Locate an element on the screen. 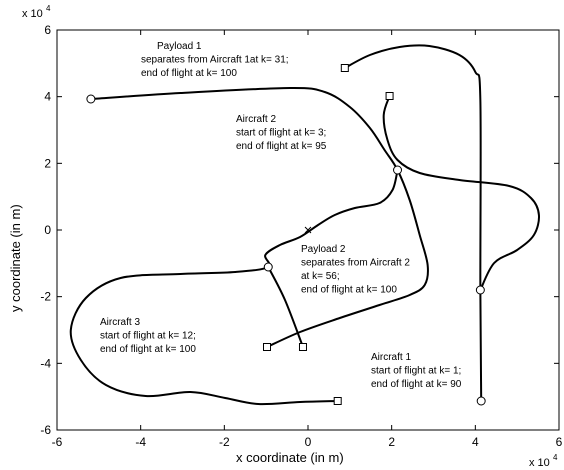  y-scale-base: x 10 is located at coordinates (32, 14).